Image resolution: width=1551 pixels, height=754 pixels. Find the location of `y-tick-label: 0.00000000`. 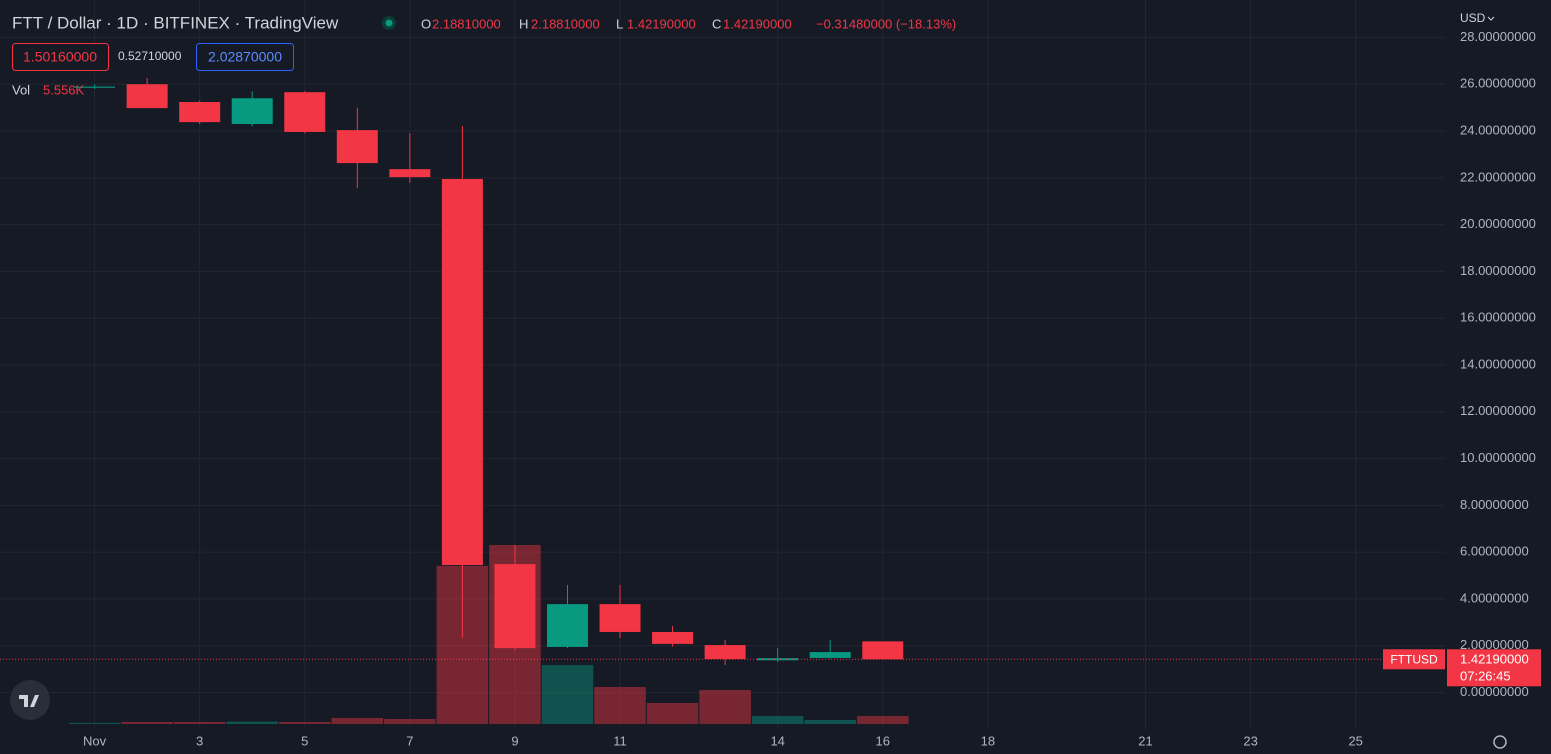

y-tick-label: 0.00000000 is located at coordinates (1494, 691).